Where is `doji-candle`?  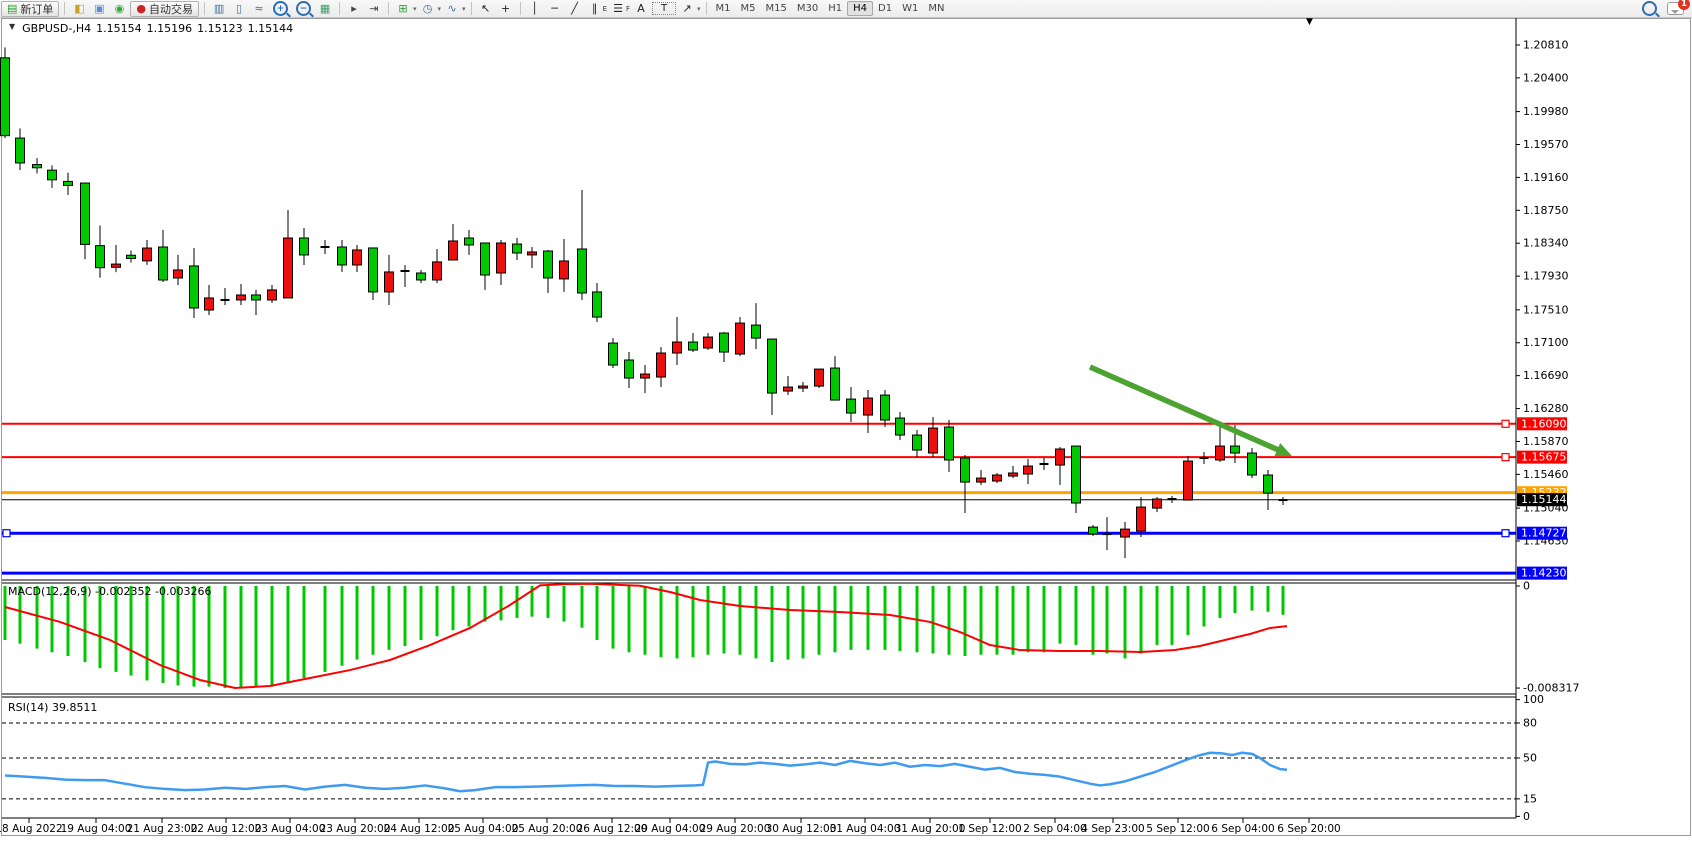 doji-candle is located at coordinates (1107, 534).